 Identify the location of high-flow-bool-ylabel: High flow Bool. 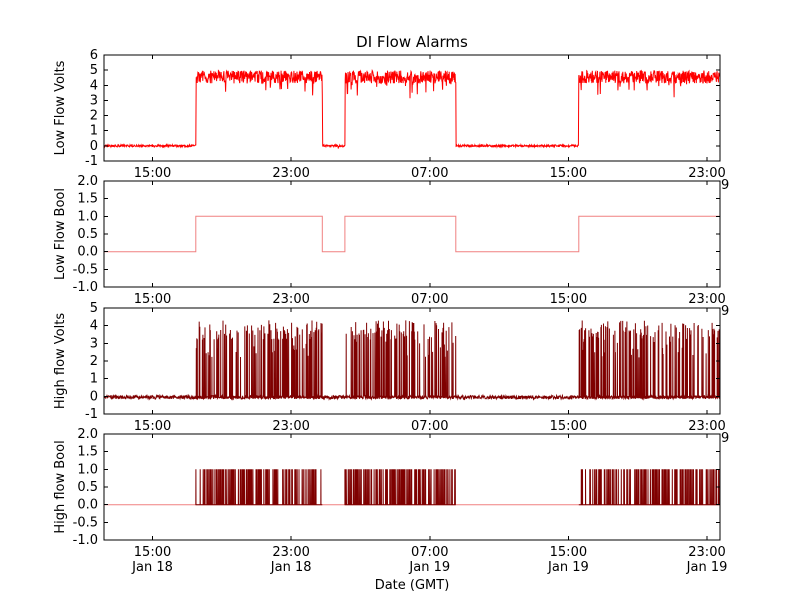
(60, 486).